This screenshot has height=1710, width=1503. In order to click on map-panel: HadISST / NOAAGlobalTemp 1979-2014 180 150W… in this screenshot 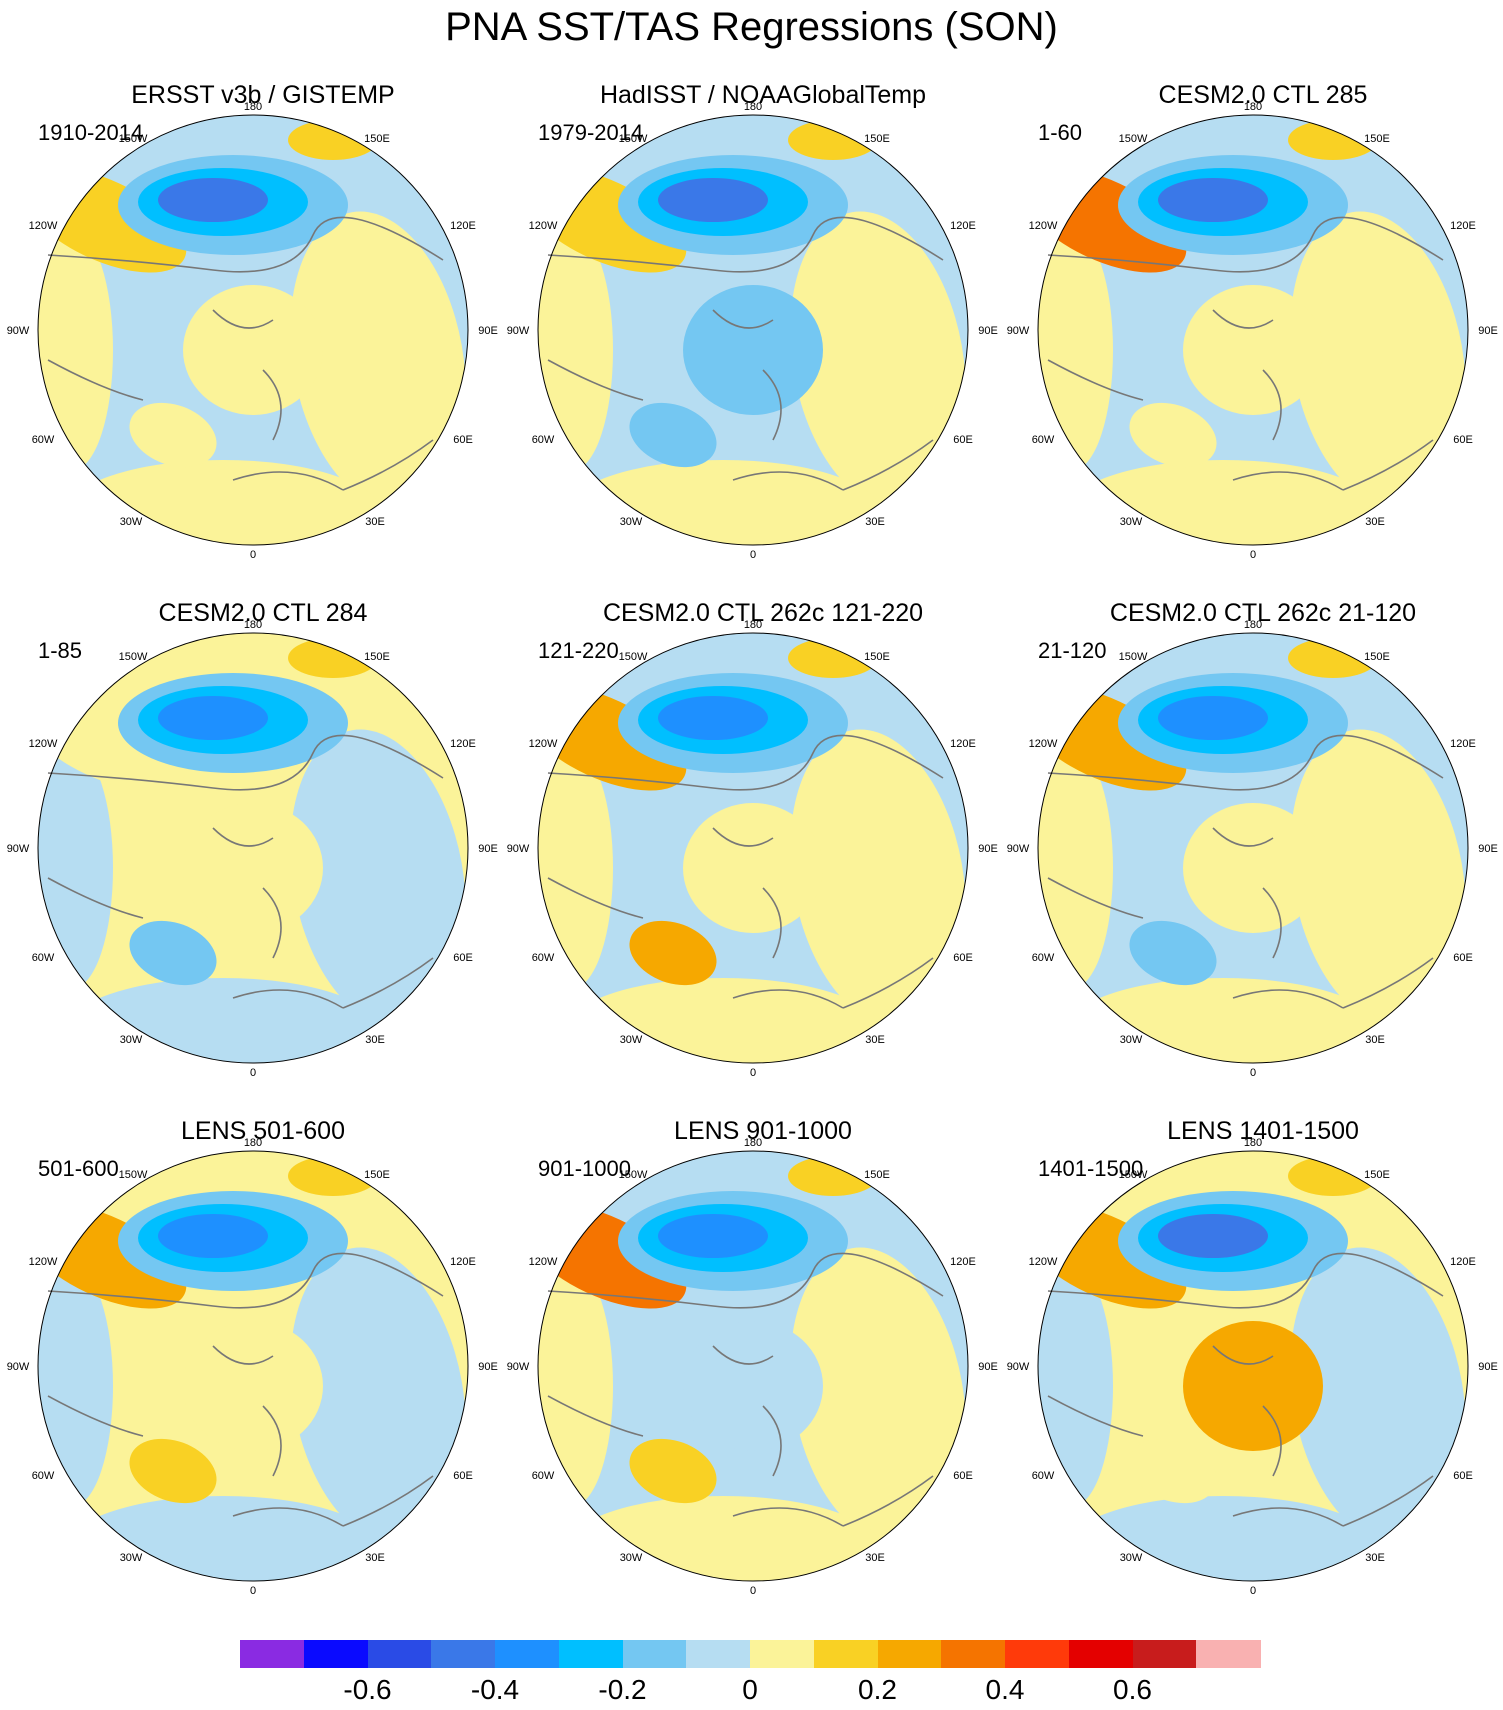, I will do `click(752, 340)`.